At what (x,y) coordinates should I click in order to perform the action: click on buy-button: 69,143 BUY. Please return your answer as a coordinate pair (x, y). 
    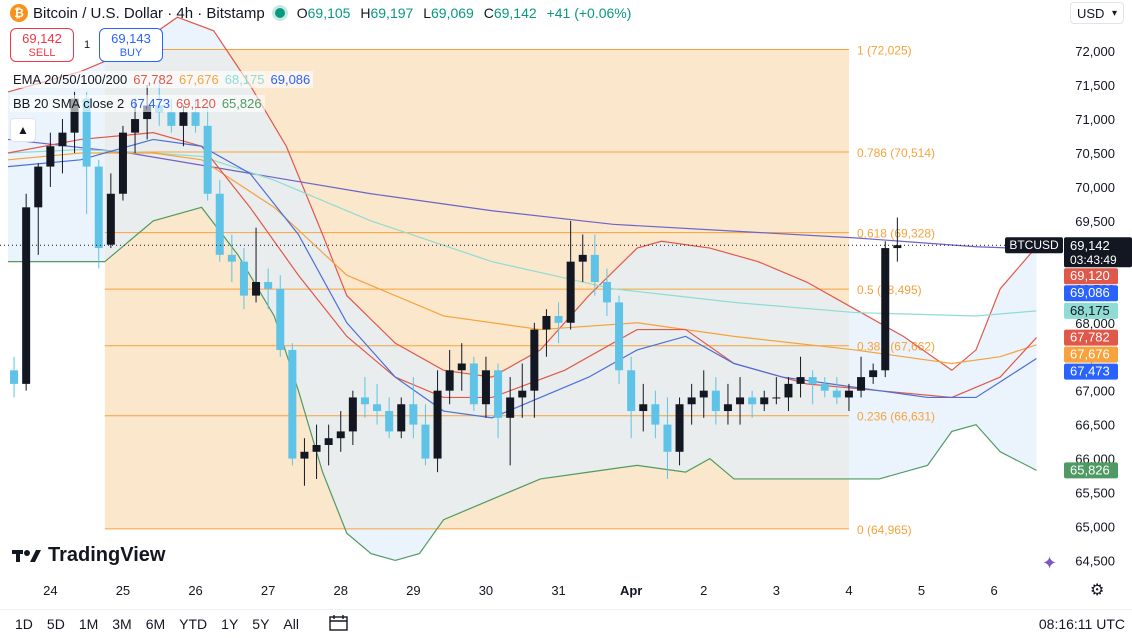
    Looking at the image, I should click on (131, 45).